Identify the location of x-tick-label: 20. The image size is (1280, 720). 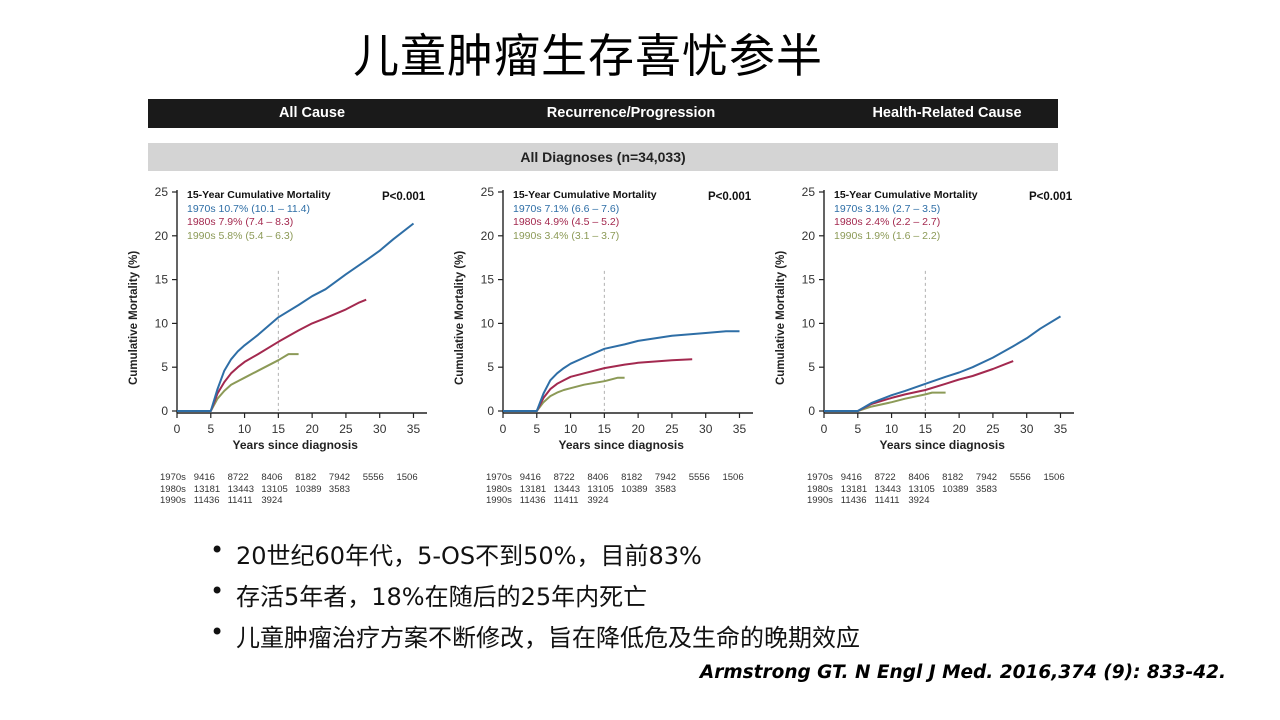
(959, 429).